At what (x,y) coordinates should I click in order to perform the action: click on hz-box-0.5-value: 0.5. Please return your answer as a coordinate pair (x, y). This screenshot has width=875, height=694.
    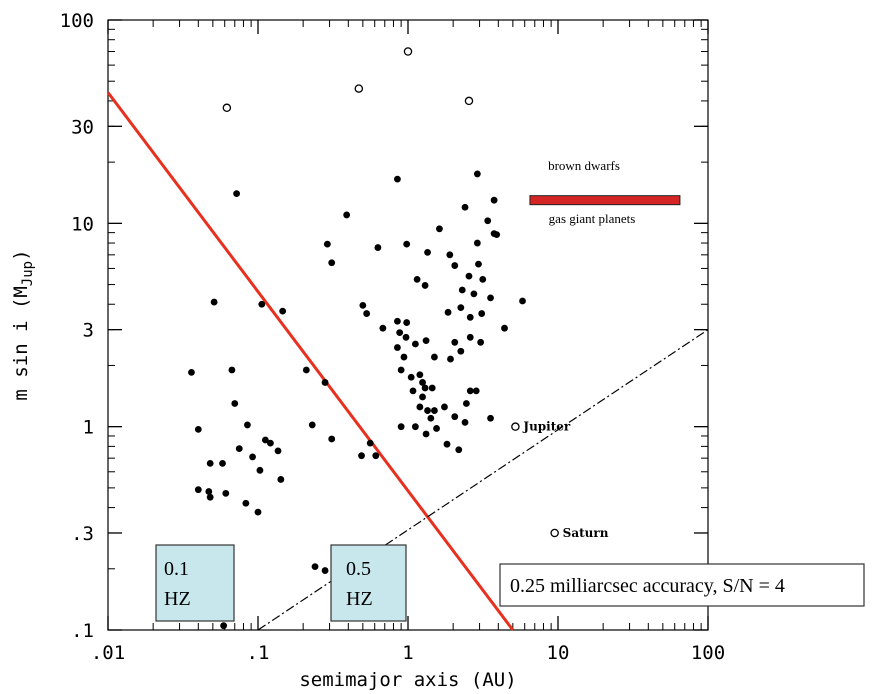
    Looking at the image, I should click on (358, 569).